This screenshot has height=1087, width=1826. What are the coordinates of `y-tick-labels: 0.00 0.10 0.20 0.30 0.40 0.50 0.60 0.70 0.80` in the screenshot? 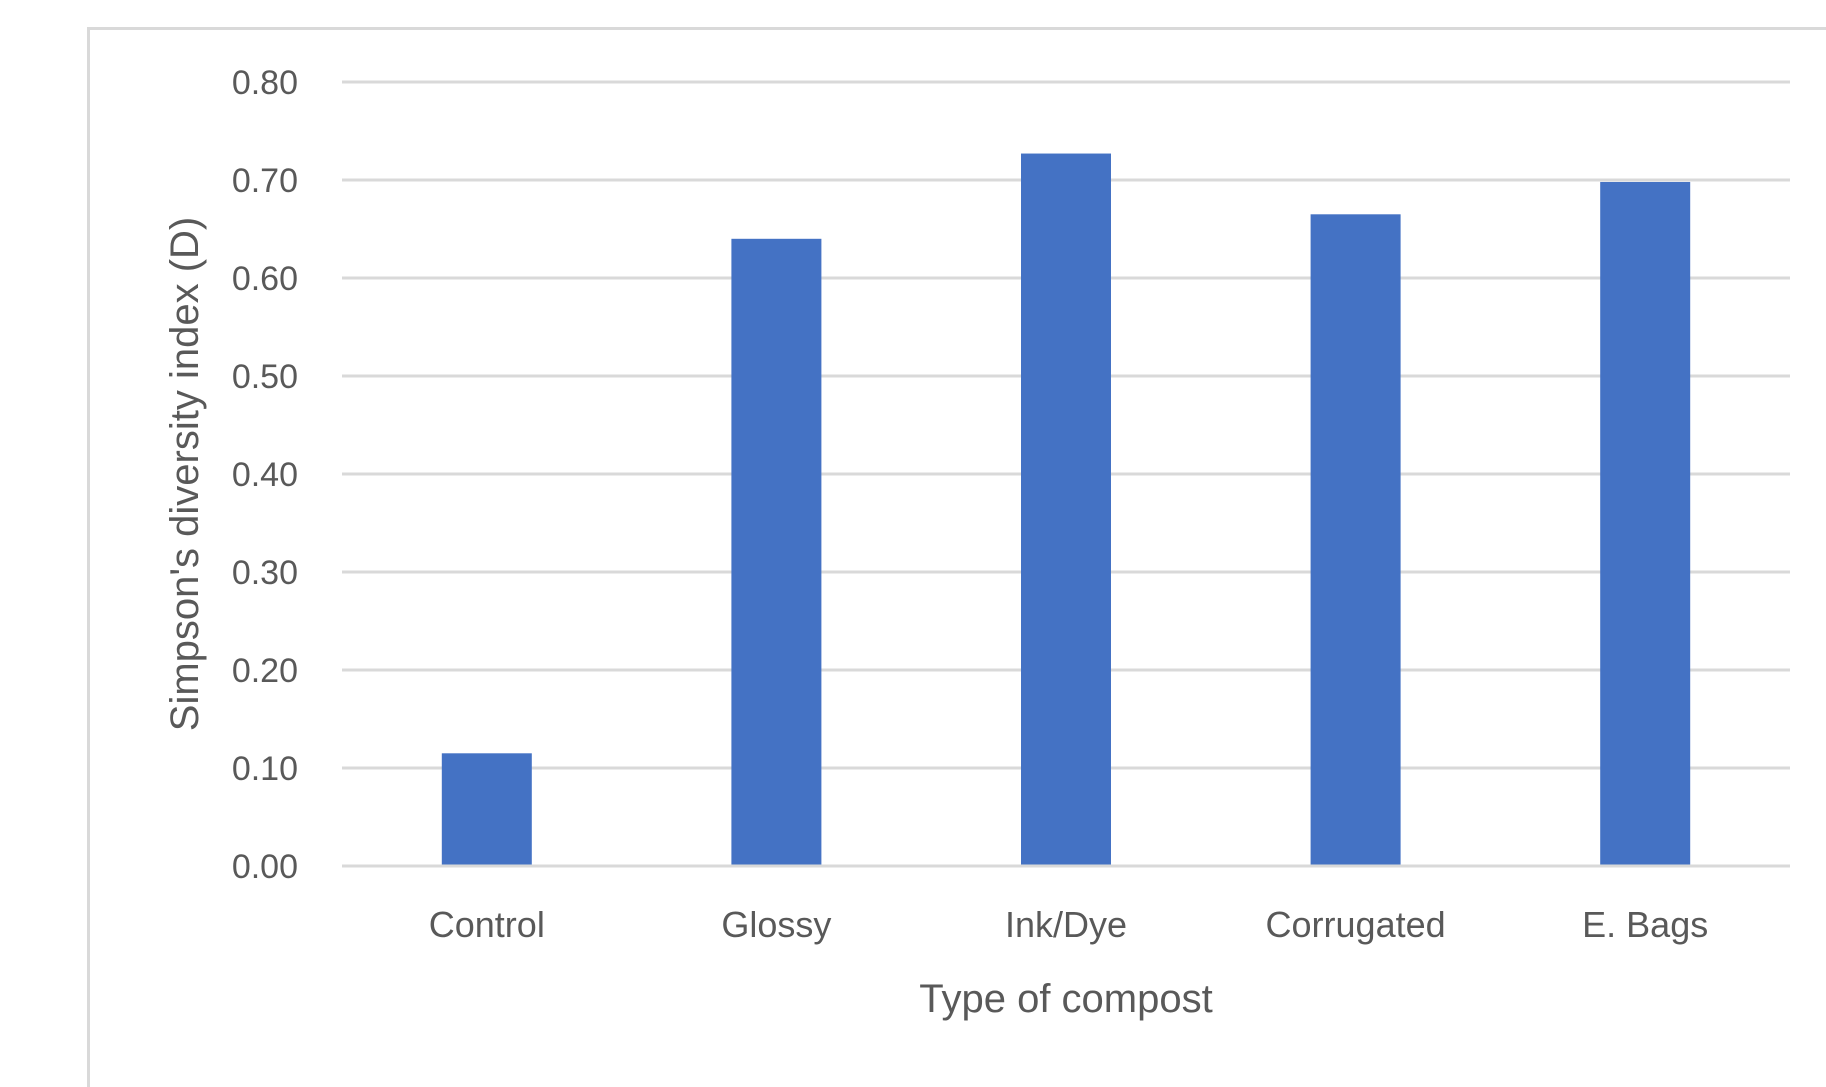 It's located at (265, 475).